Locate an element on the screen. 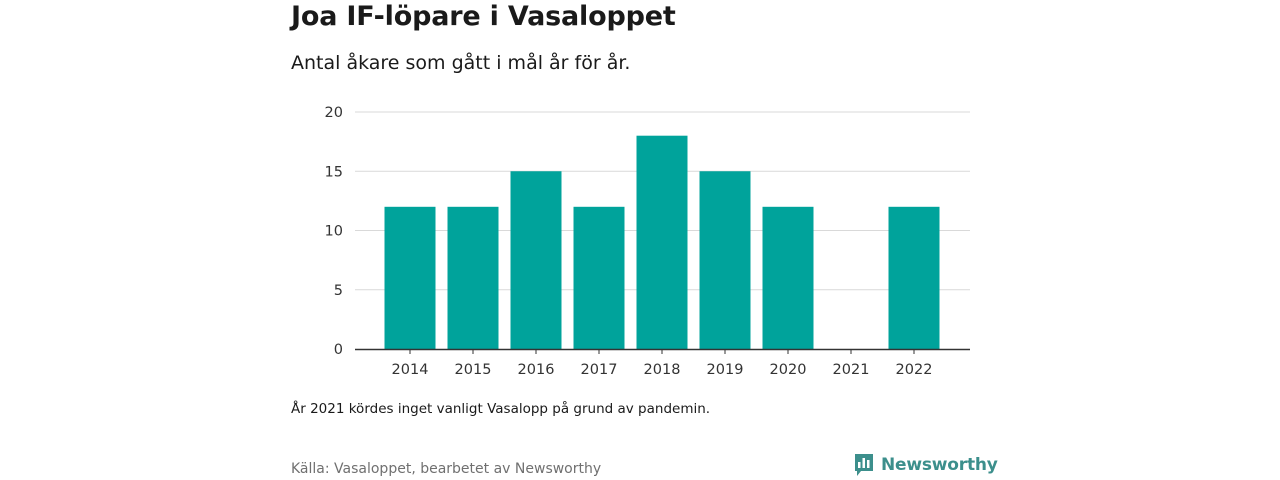 The height and width of the screenshot is (480, 1280). y-tick-label: 10 is located at coordinates (334, 232).